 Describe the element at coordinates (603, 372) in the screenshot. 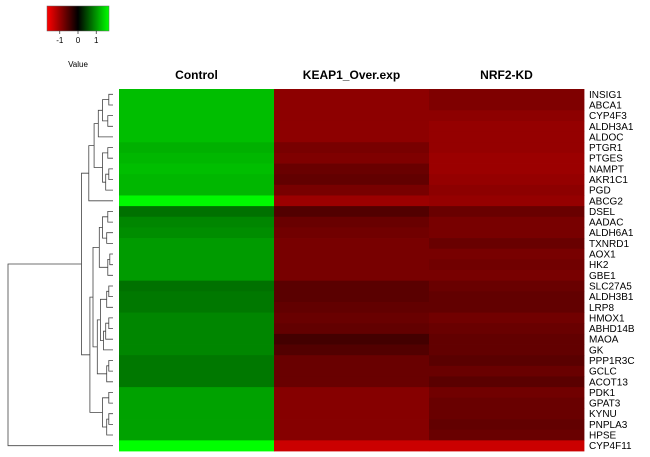

I see `row-label: GCLC` at that location.